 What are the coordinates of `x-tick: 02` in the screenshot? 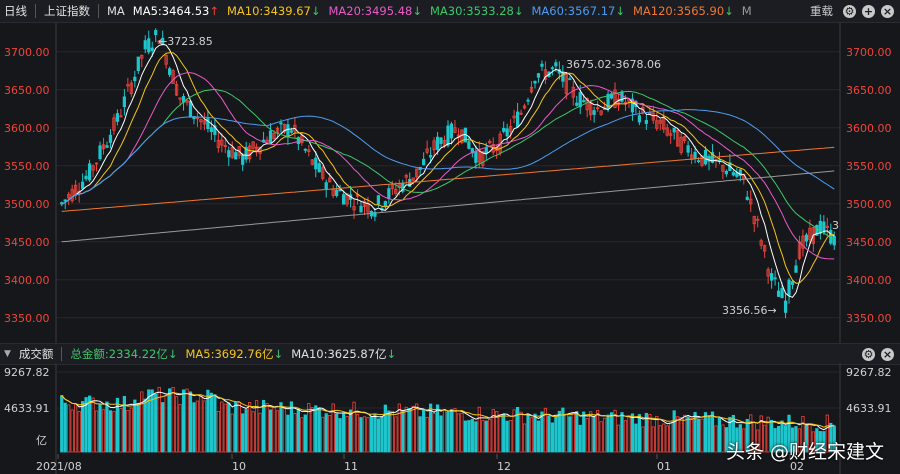 It's located at (797, 466).